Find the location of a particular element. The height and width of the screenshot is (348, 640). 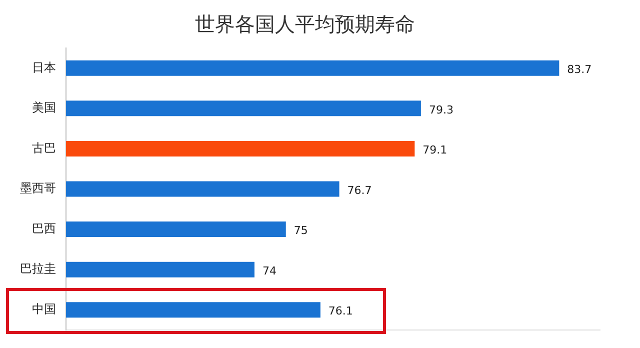

y-tick-label: 巴西 is located at coordinates (44, 228).